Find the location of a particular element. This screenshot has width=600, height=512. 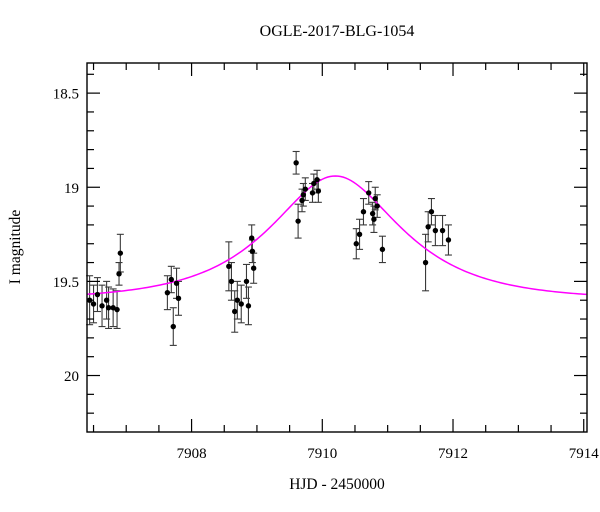

y-tick-label: 18.5 is located at coordinates (66, 95).